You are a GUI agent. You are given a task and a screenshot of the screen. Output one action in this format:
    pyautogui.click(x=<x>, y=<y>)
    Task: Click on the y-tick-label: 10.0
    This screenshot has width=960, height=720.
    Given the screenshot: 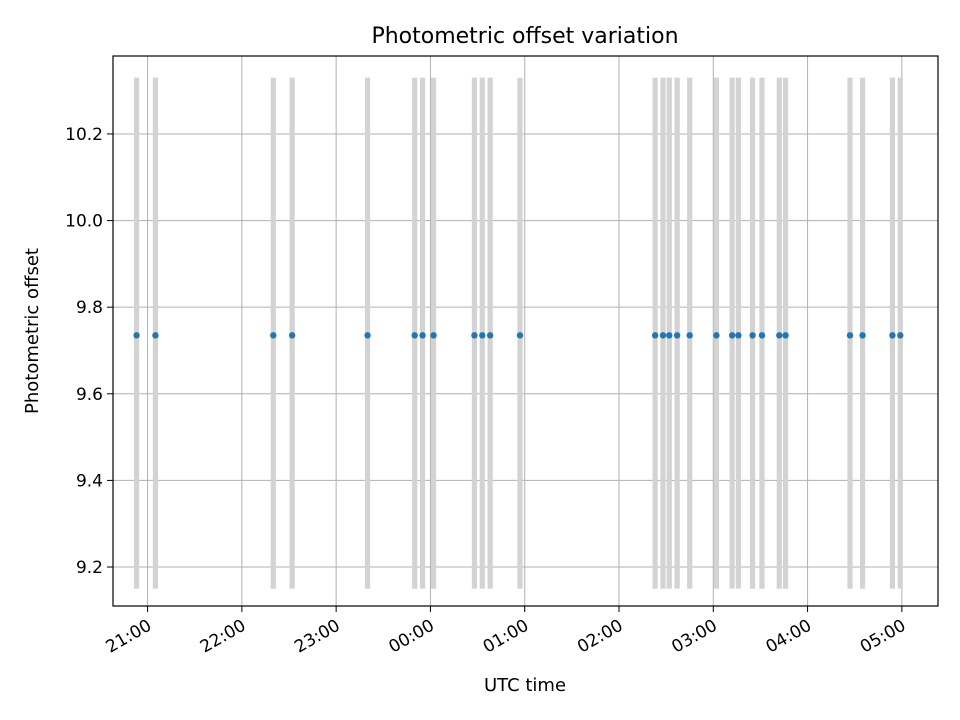 What is the action you would take?
    pyautogui.click(x=84, y=222)
    